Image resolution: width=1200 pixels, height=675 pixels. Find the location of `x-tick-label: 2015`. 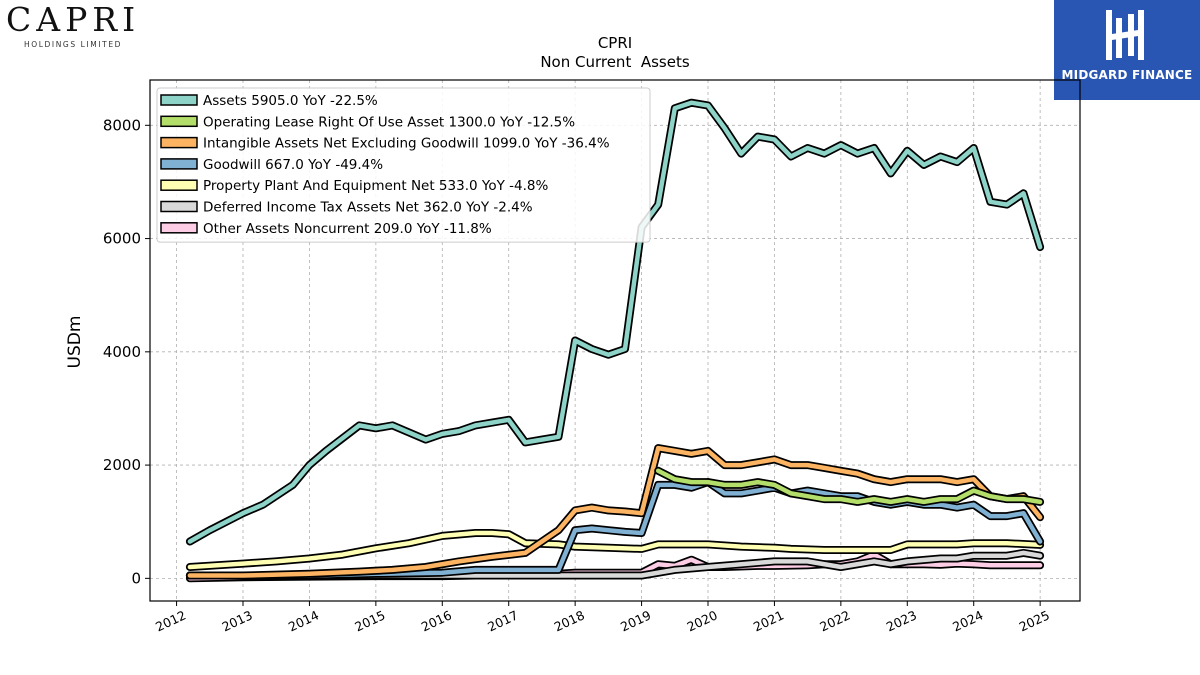

x-tick-label: 2015 is located at coordinates (369, 620).